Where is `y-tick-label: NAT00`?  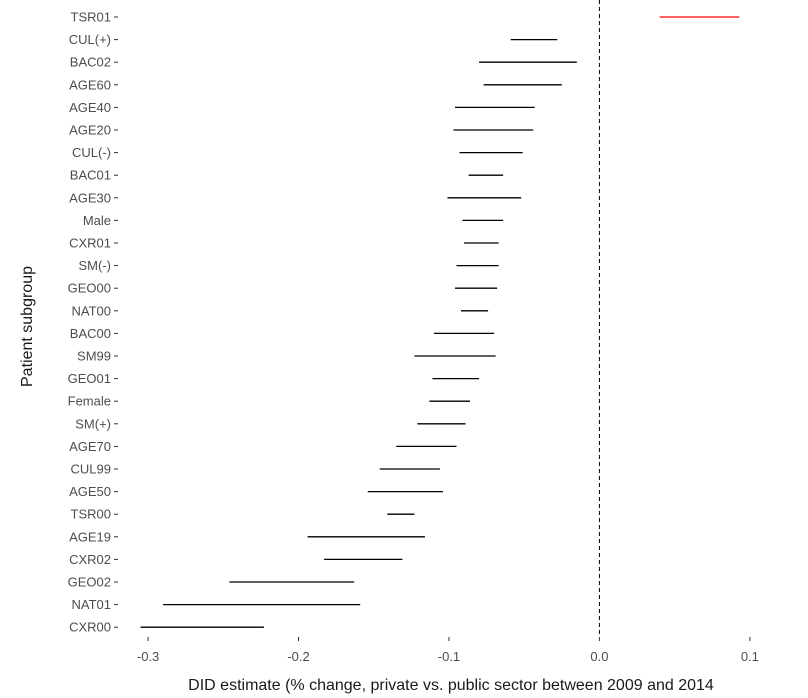 y-tick-label: NAT00 is located at coordinates (92, 310).